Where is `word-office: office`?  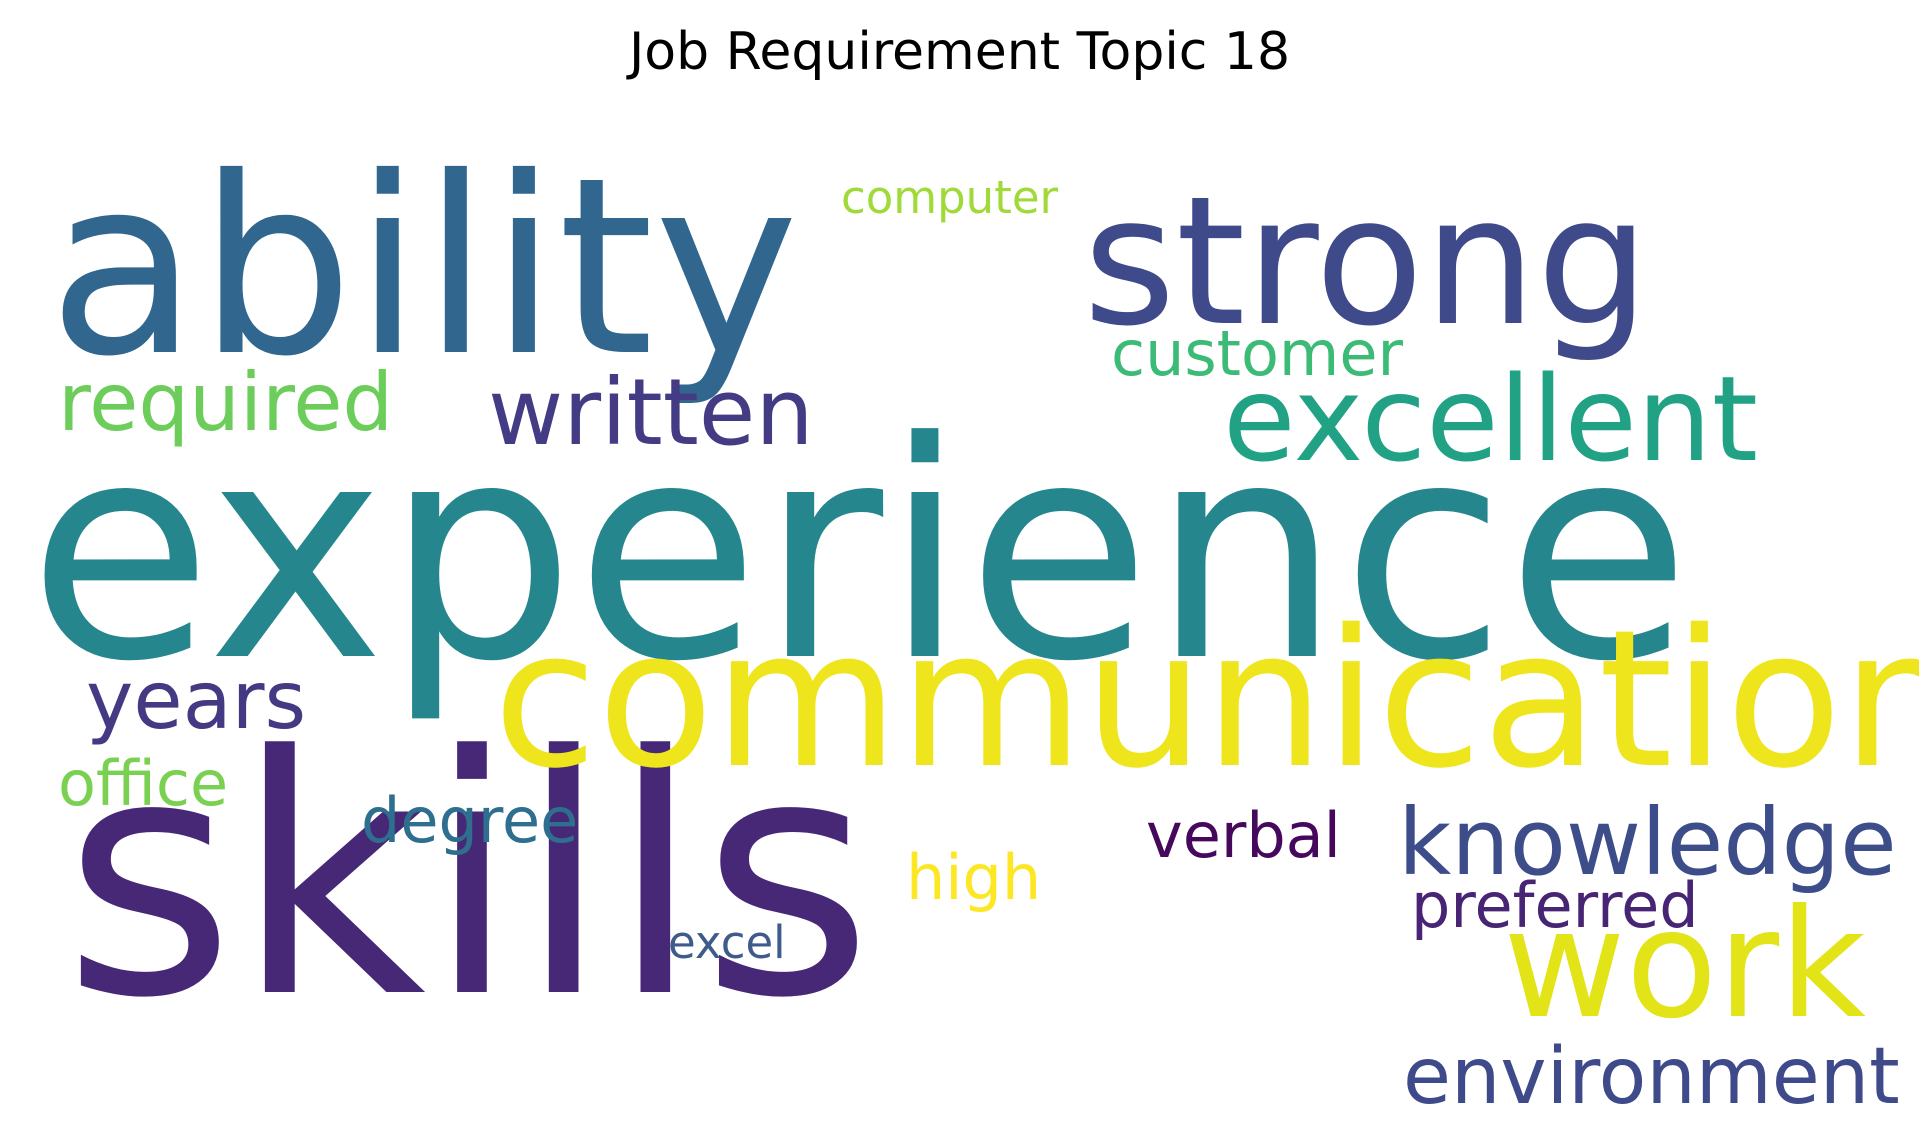
word-office: office is located at coordinates (143, 783).